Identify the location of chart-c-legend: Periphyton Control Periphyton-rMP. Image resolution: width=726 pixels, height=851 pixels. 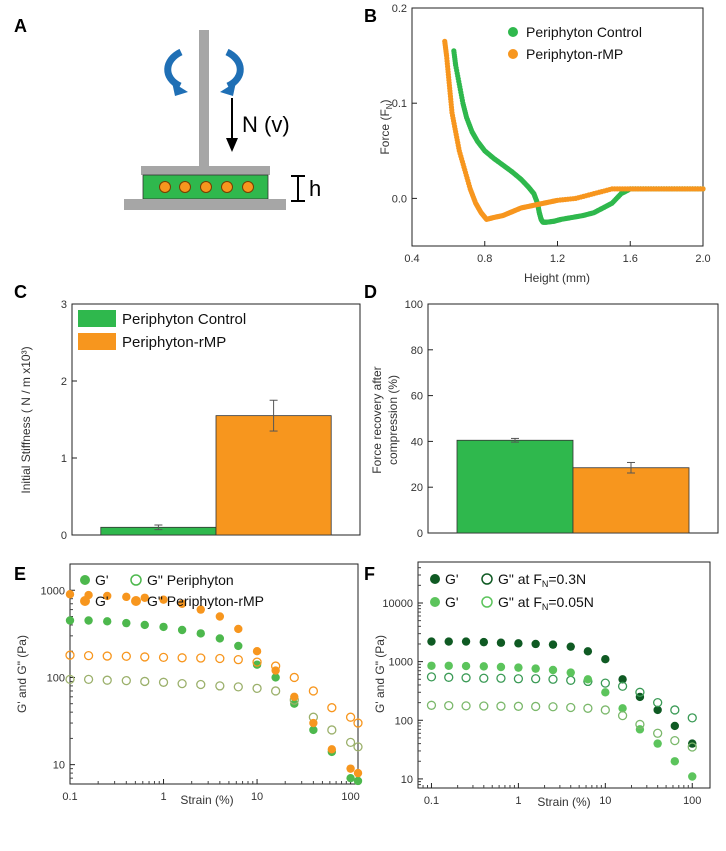
(162, 330).